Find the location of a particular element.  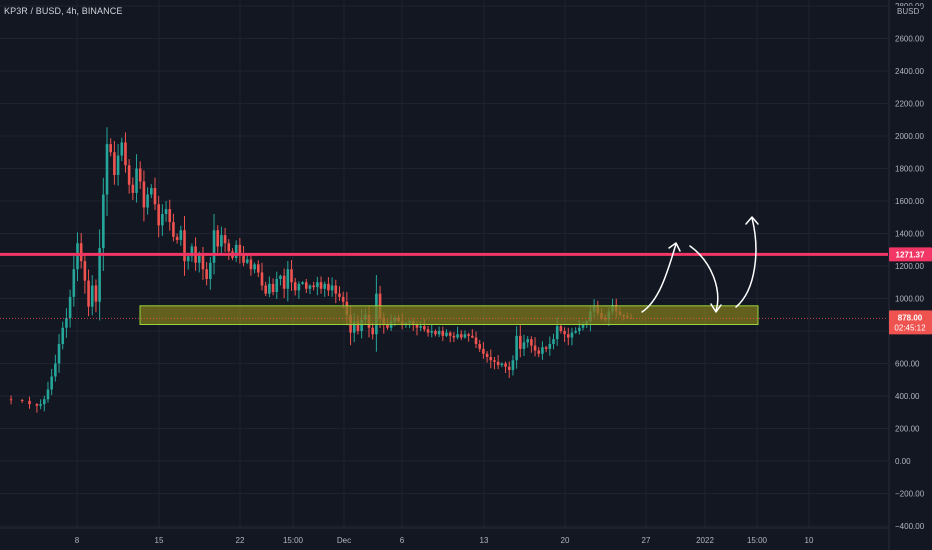

symbol-title: KP3R / BUSD, 4h, BINANCE is located at coordinates (63, 11).